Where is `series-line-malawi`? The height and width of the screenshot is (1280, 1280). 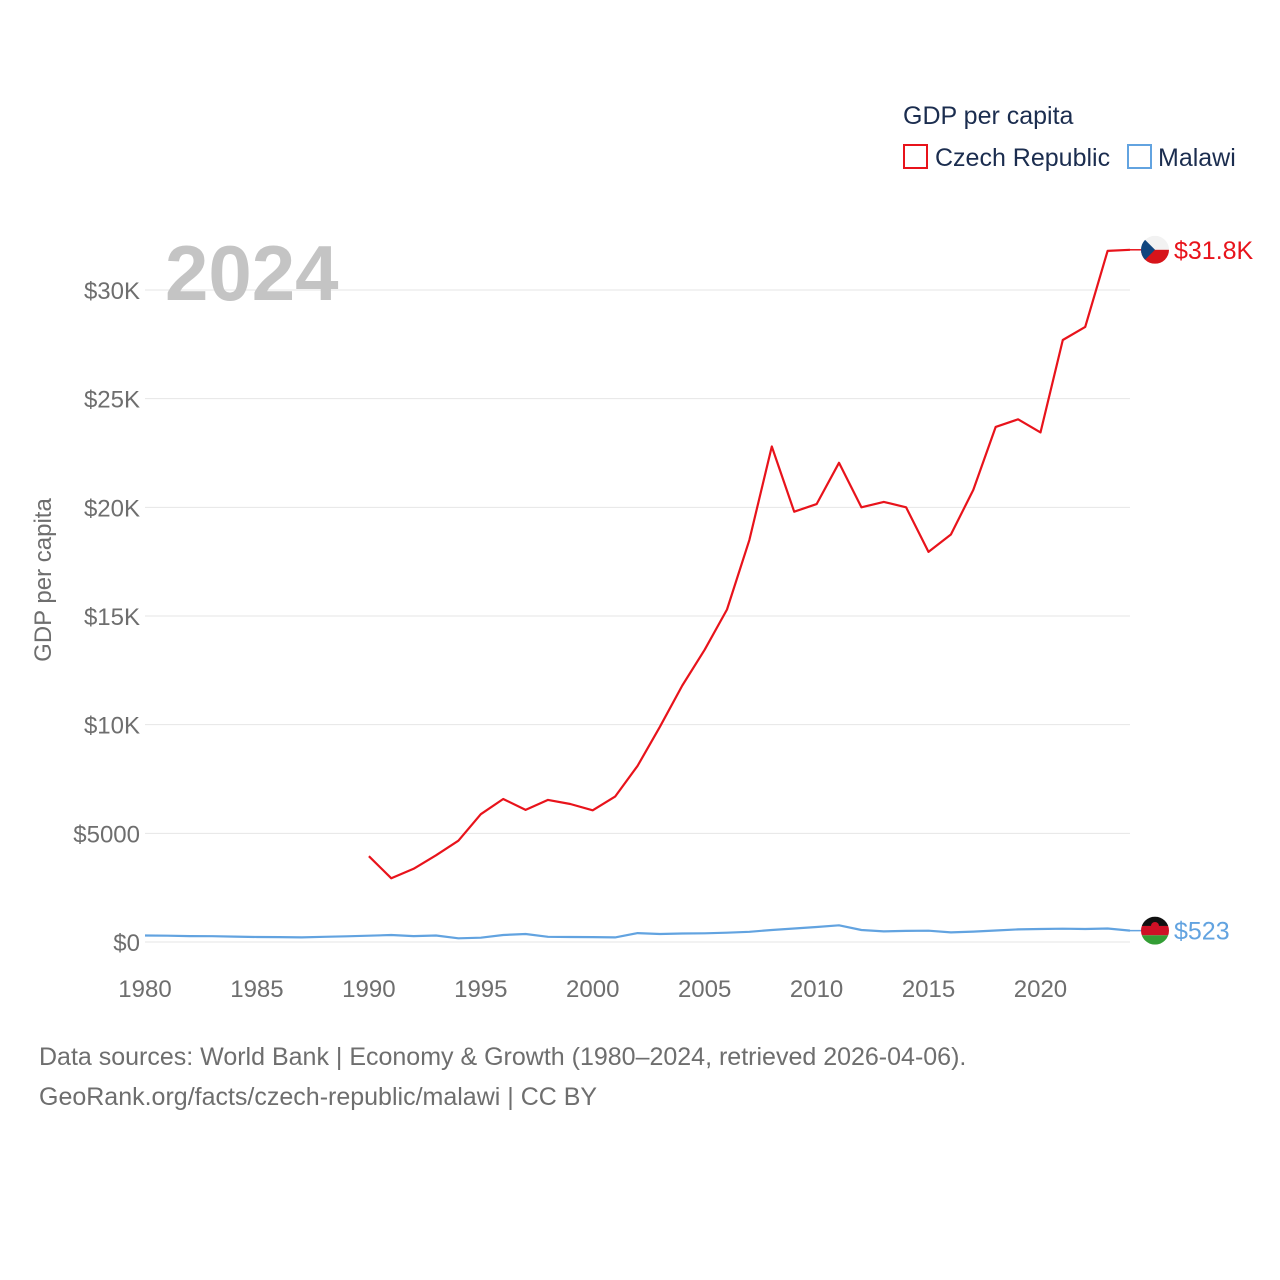 series-line-malawi is located at coordinates (637, 932).